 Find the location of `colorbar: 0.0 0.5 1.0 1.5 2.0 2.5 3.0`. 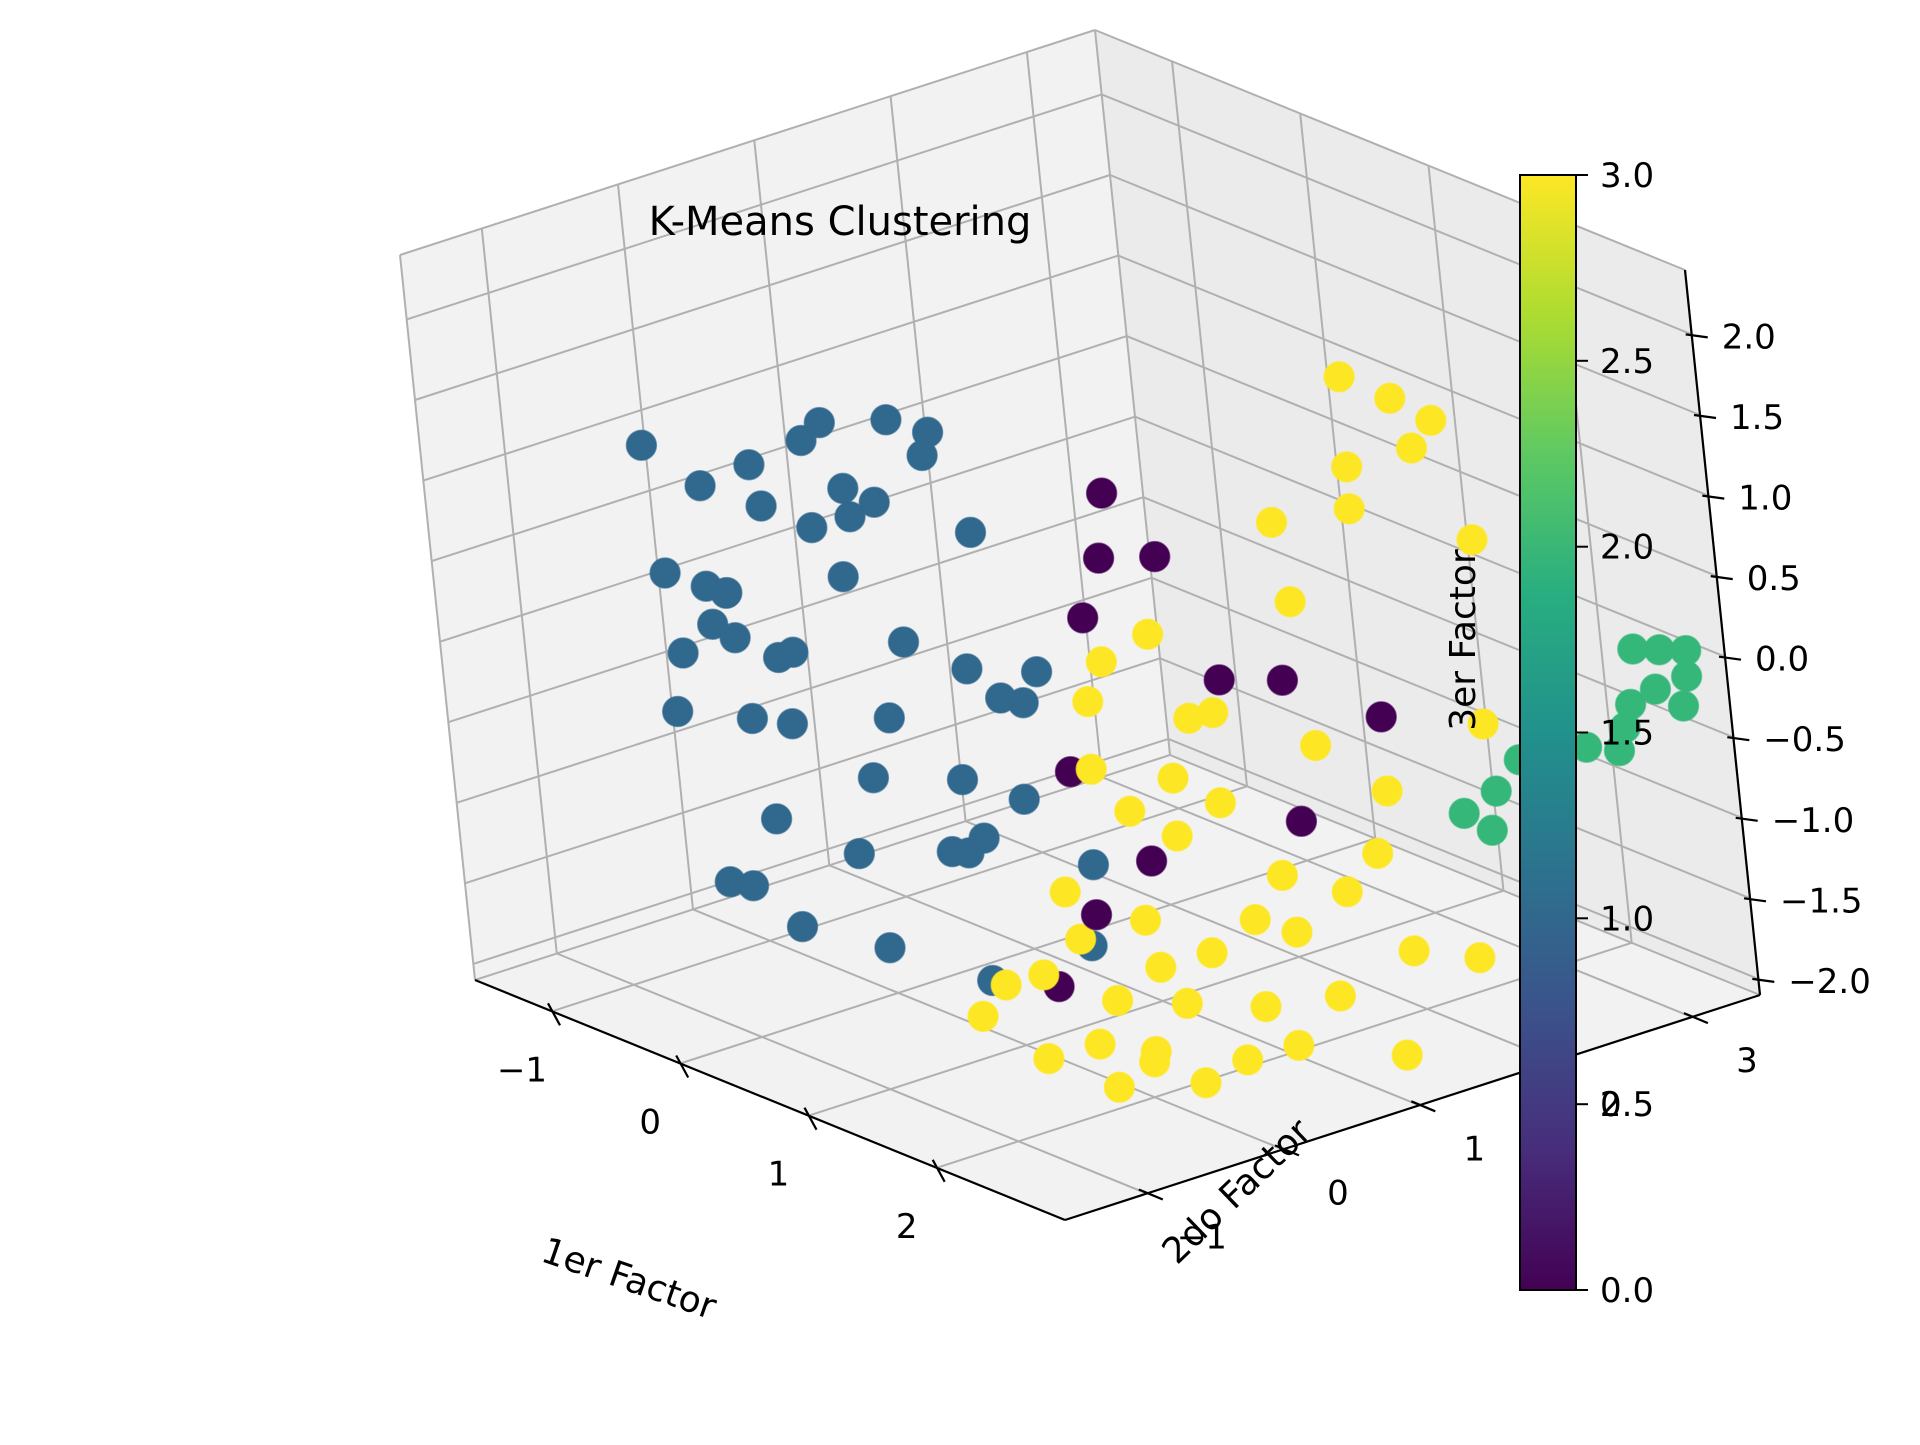

colorbar: 0.0 0.5 1.0 1.5 2.0 2.5 3.0 is located at coordinates (1586, 733).